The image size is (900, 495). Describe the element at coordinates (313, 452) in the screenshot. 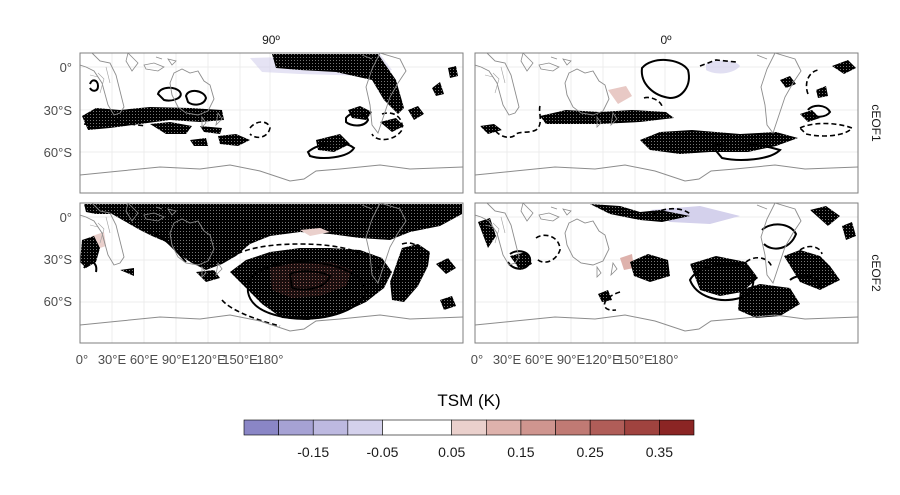

I see `colorbar-tick-label: -0.15` at that location.